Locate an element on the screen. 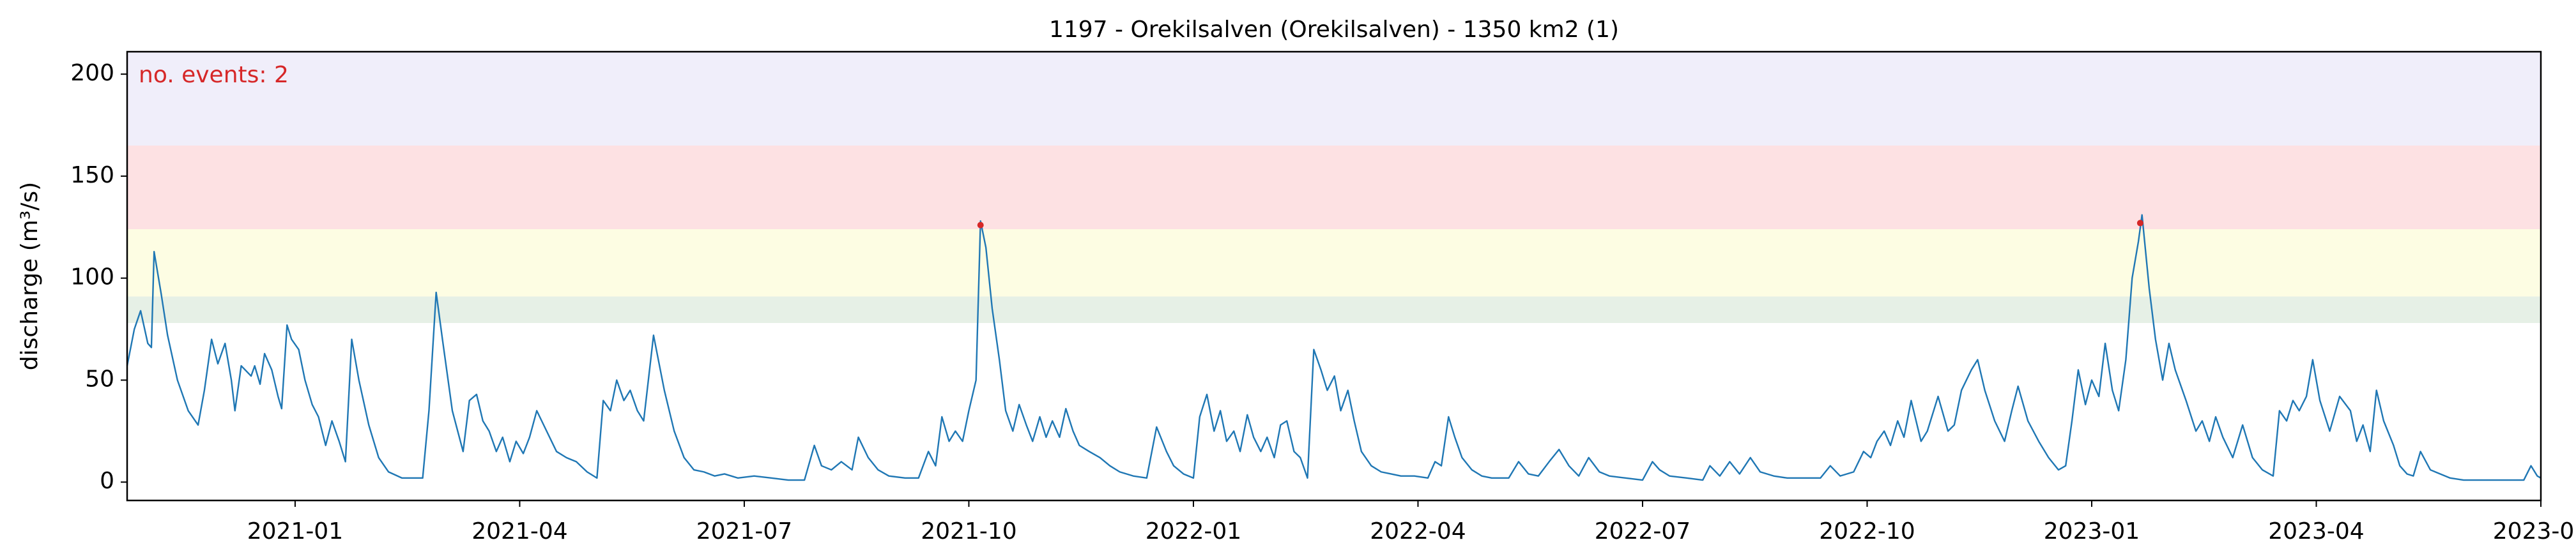 The image size is (2576, 556). y-tick-label: 0 is located at coordinates (107, 481).